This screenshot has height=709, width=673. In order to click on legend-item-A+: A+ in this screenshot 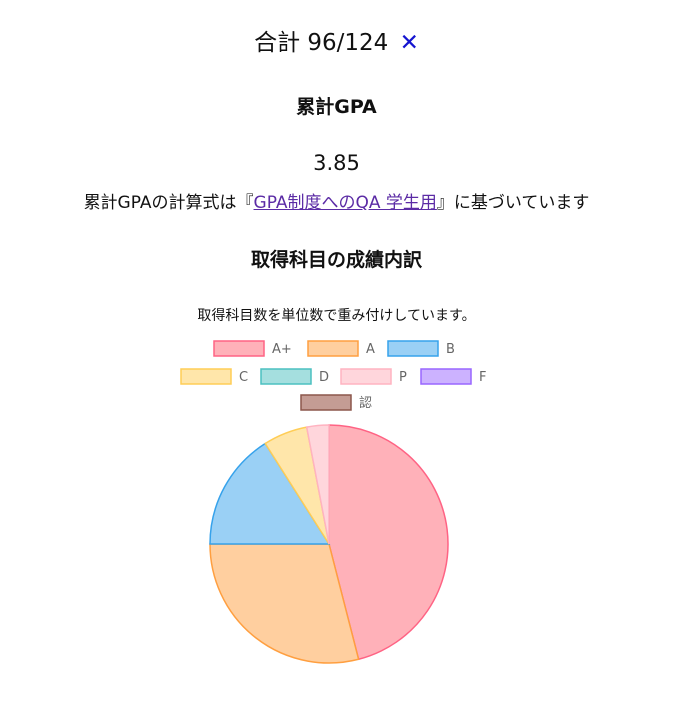, I will do `click(252, 348)`.